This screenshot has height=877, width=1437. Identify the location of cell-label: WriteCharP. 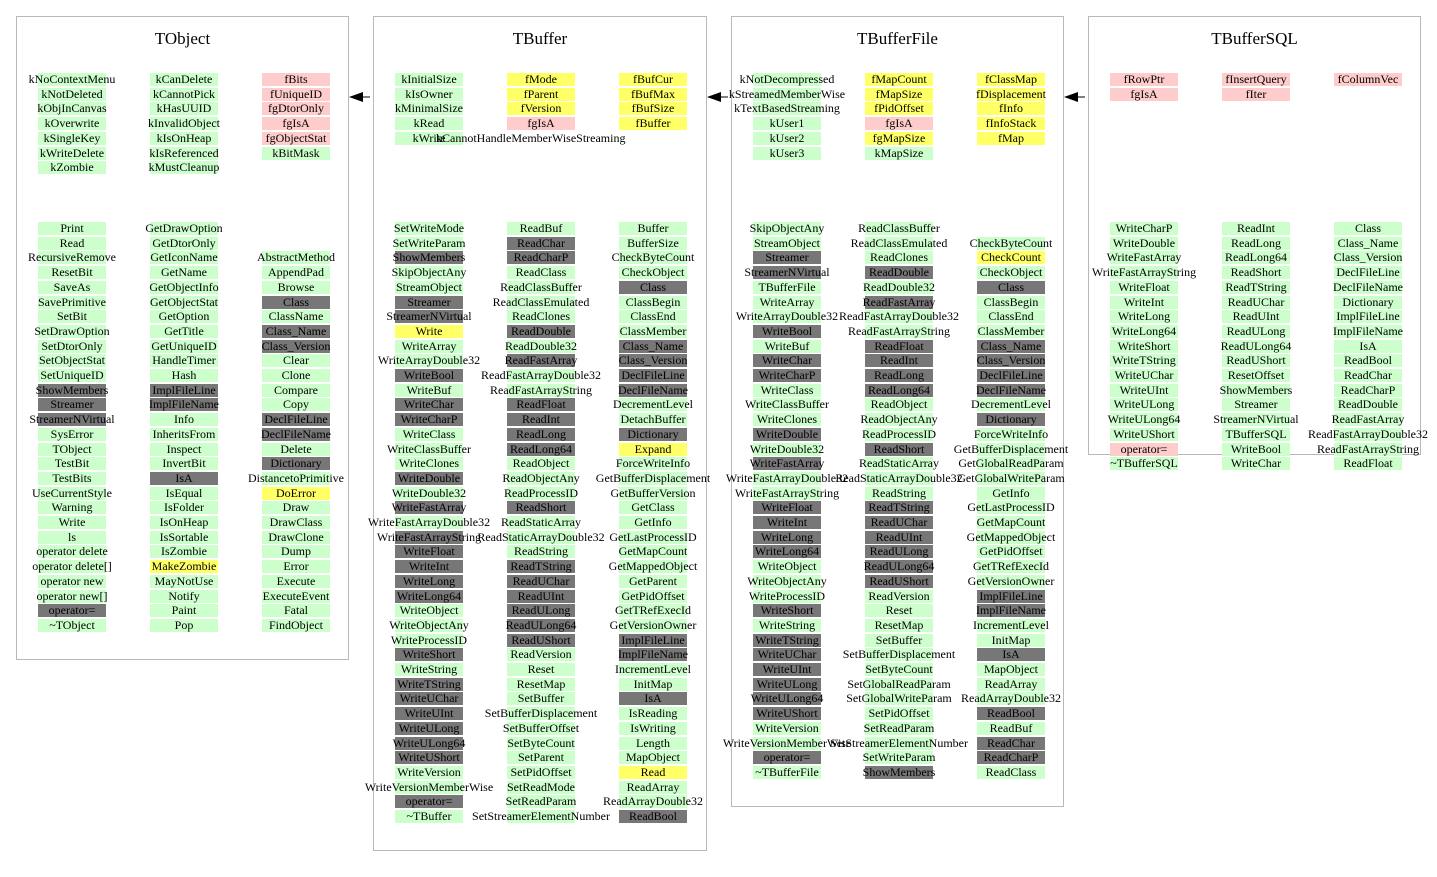
(1144, 228).